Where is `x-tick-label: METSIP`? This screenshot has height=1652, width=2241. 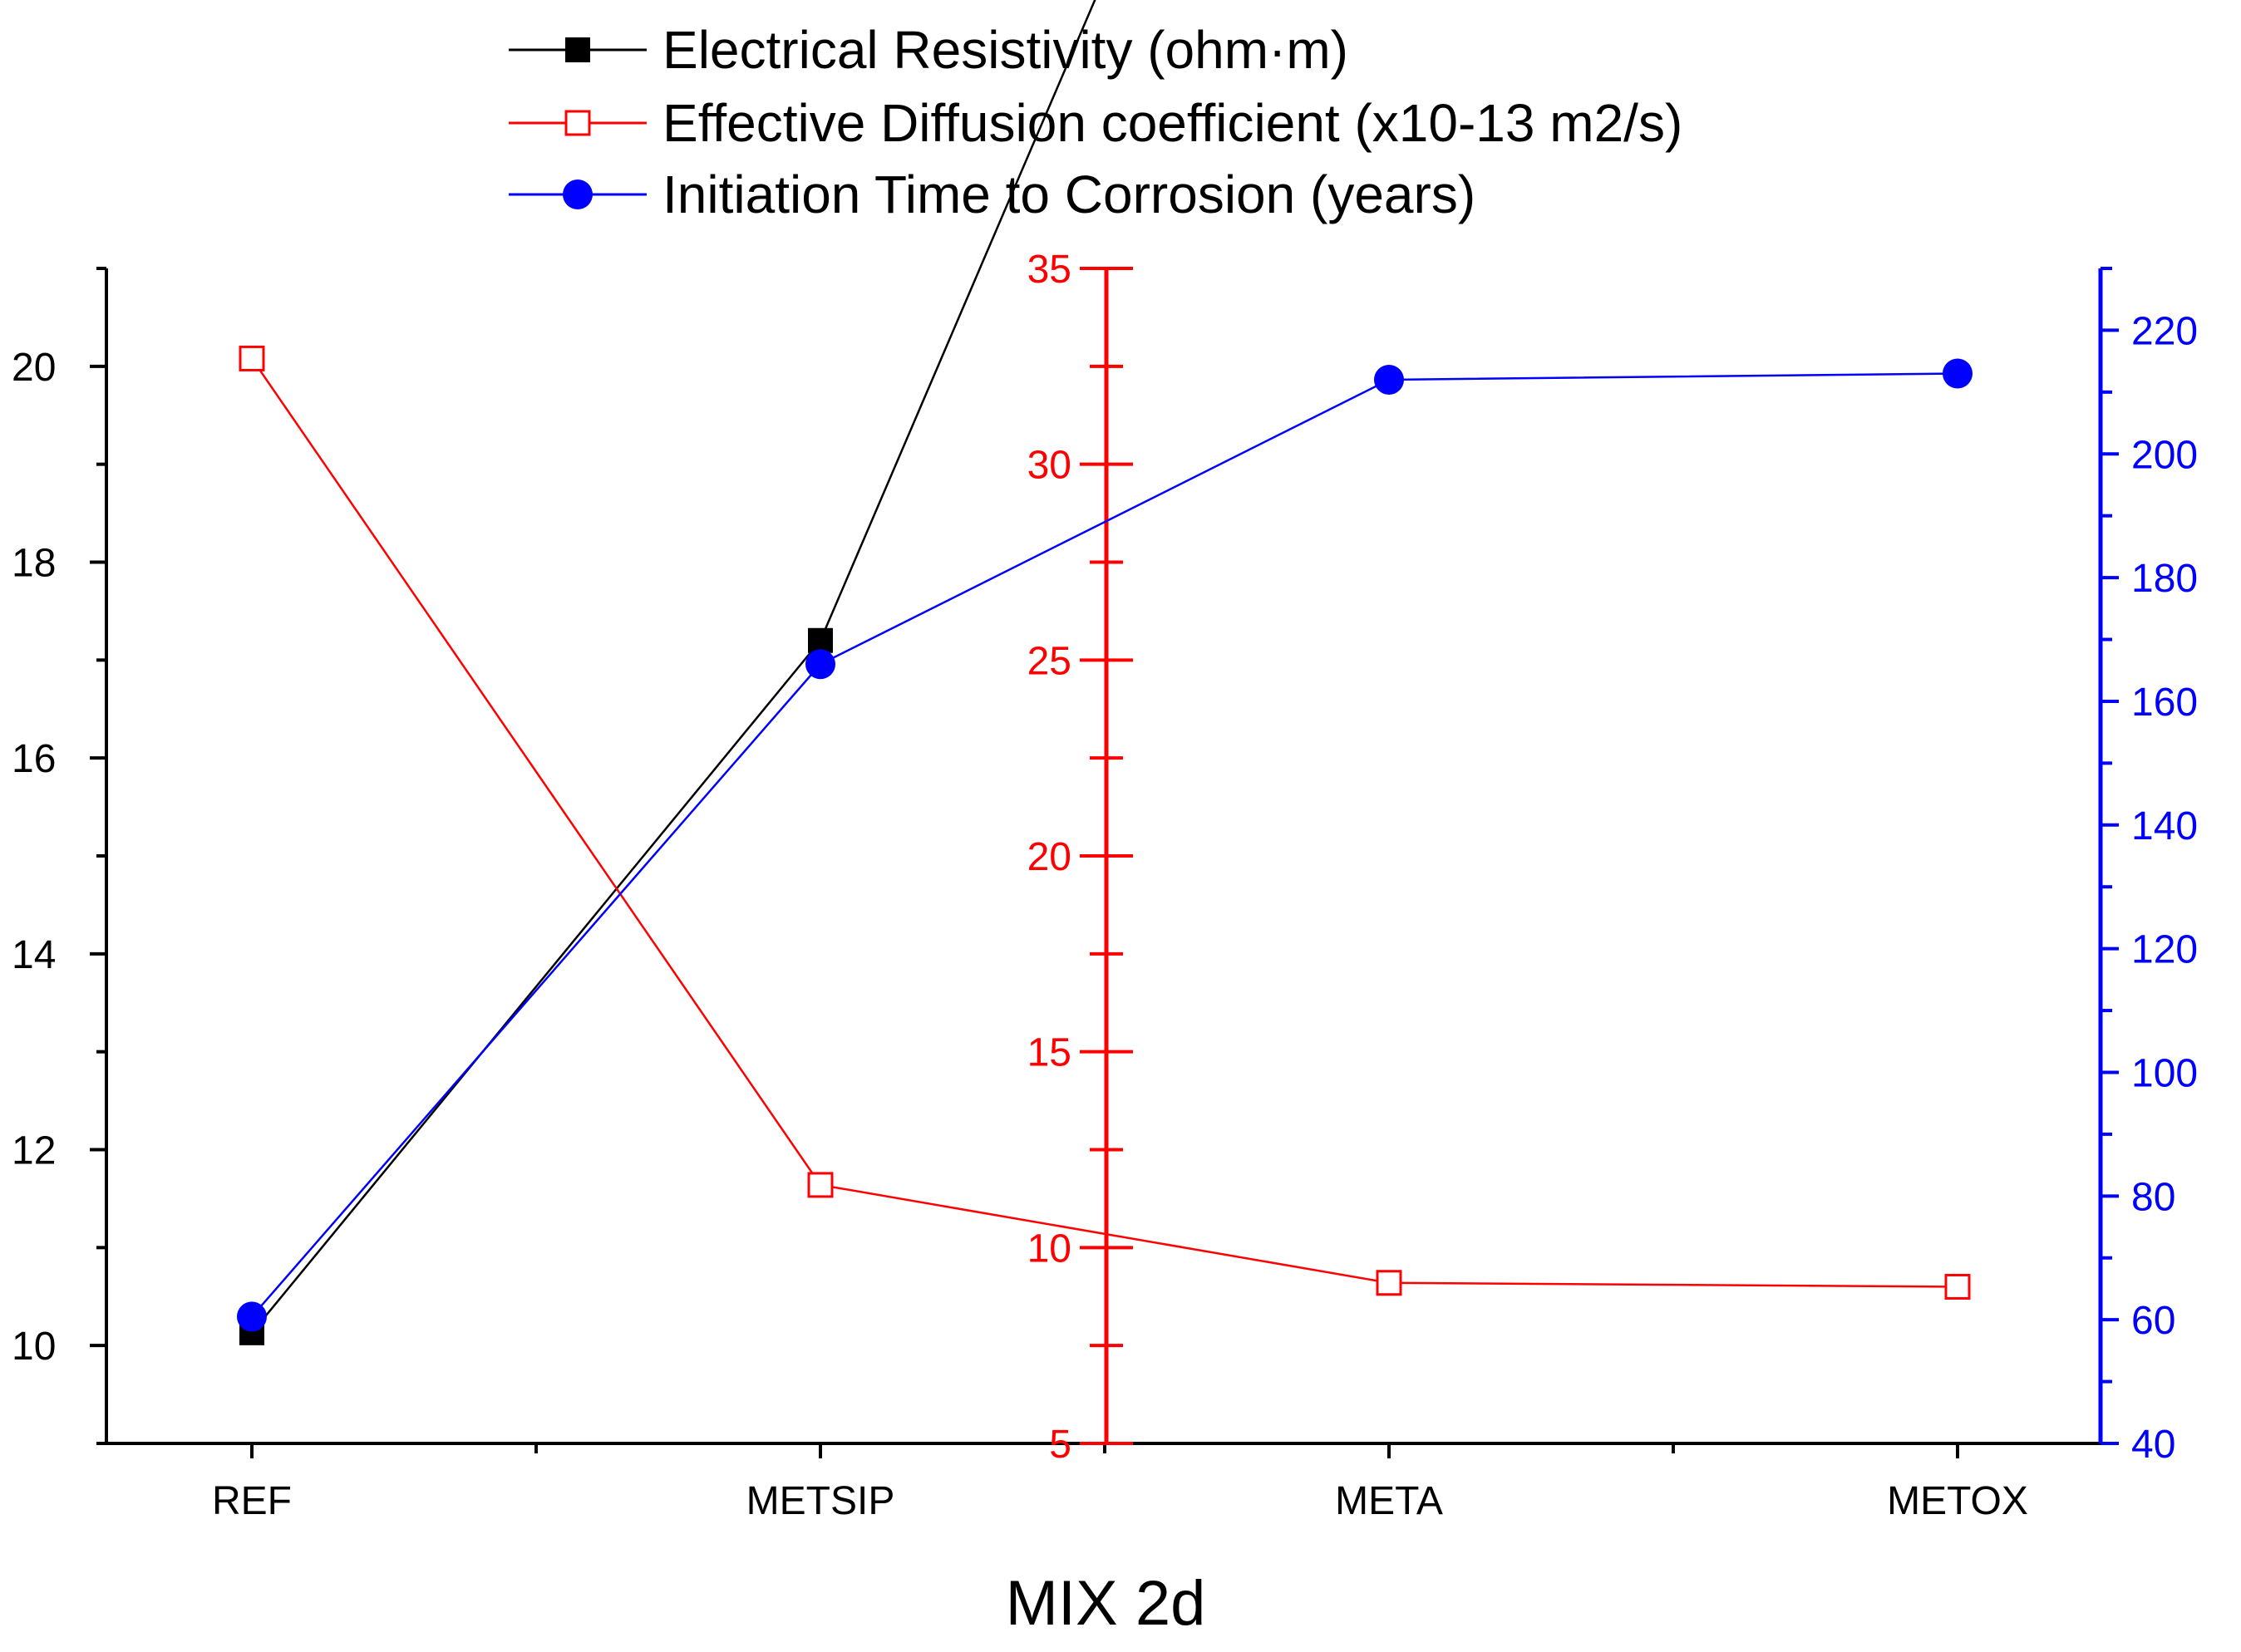
x-tick-label: METSIP is located at coordinates (820, 1501).